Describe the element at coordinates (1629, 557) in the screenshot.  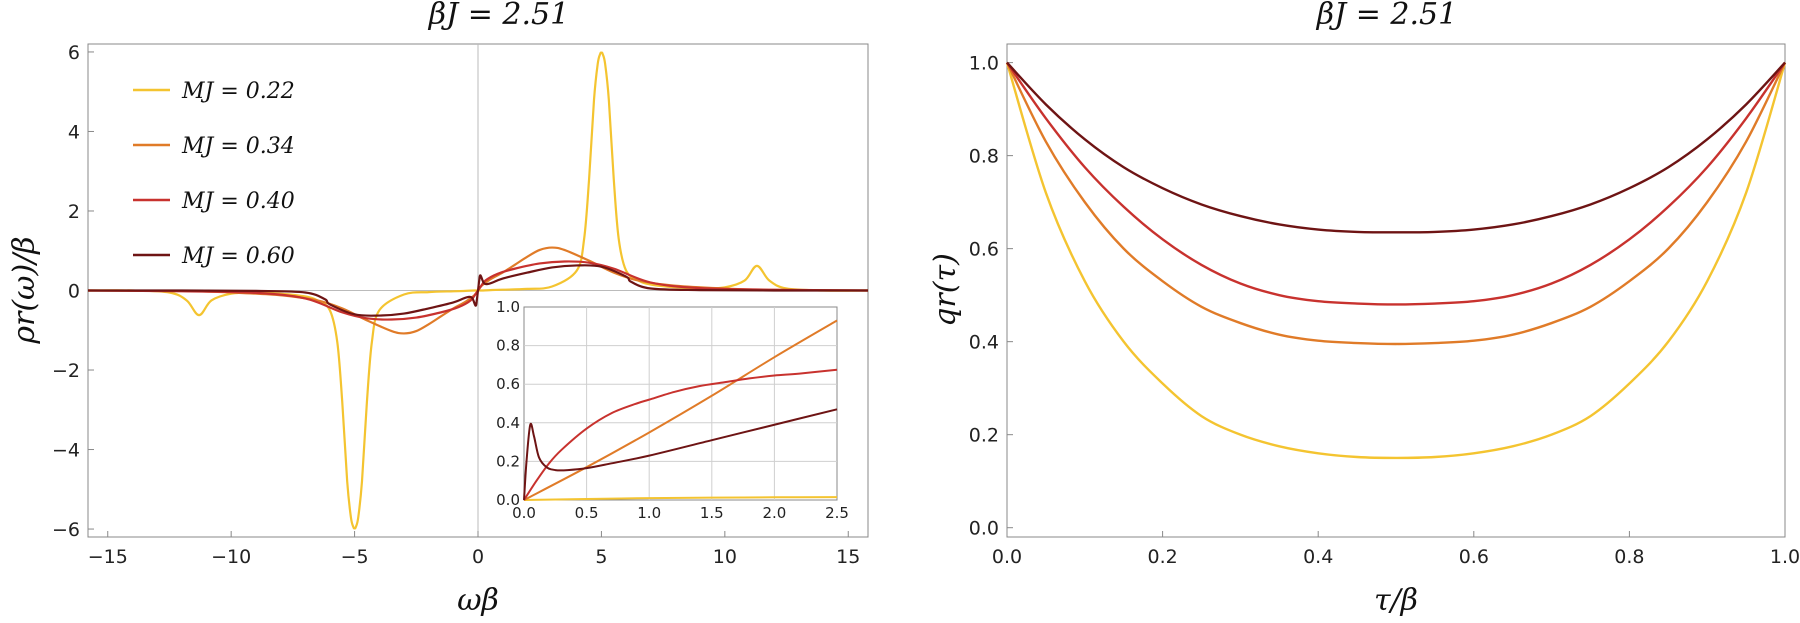
I see `x-tick-label: 0.8` at that location.